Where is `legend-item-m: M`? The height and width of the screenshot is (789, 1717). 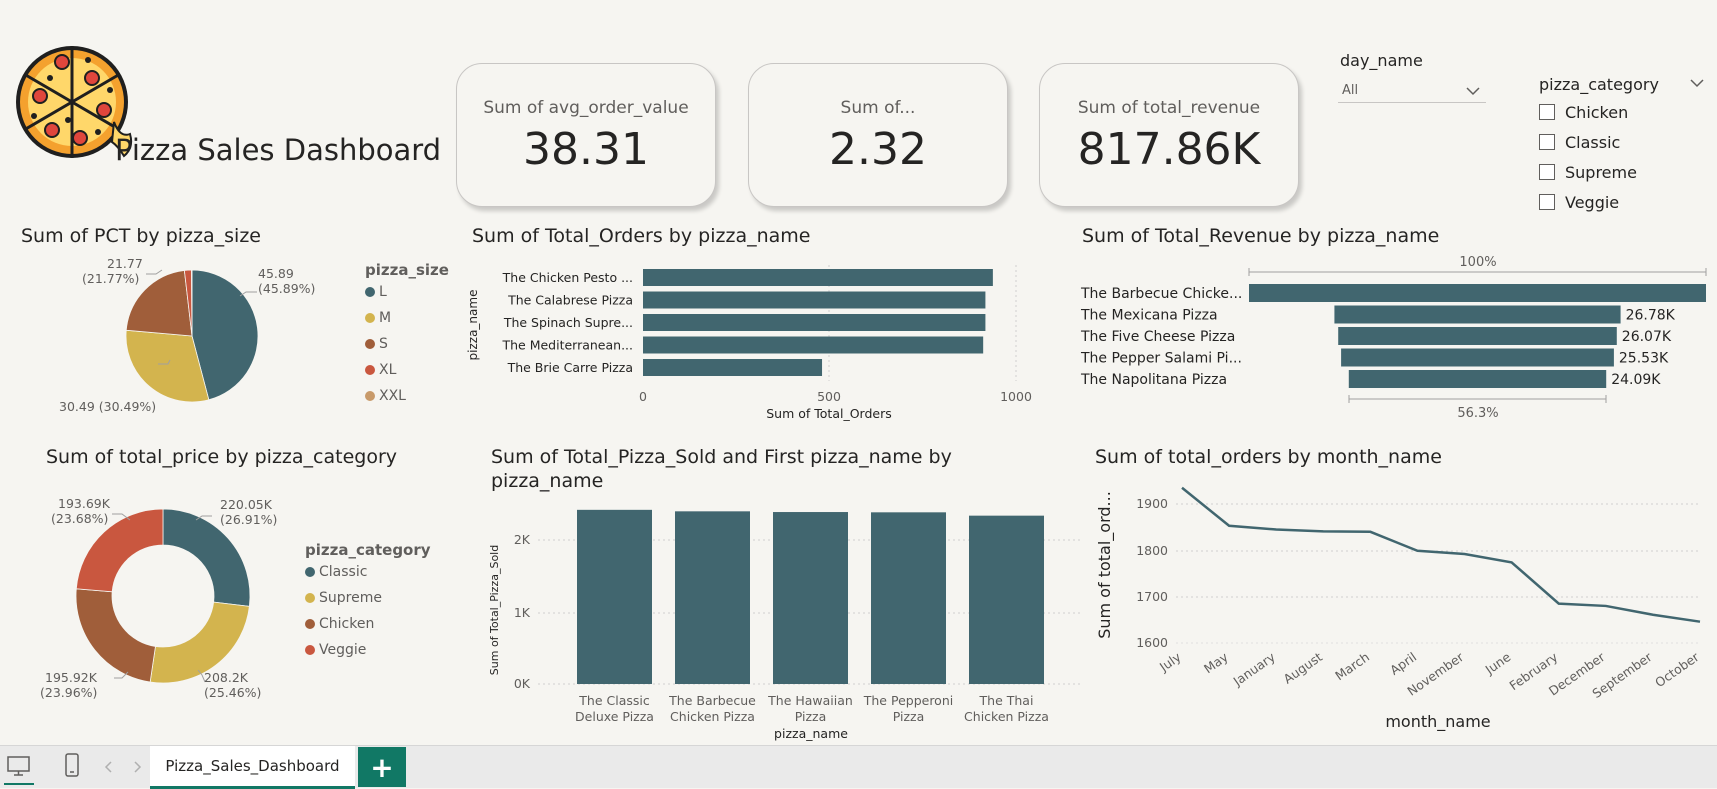
legend-item-m: M is located at coordinates (407, 318).